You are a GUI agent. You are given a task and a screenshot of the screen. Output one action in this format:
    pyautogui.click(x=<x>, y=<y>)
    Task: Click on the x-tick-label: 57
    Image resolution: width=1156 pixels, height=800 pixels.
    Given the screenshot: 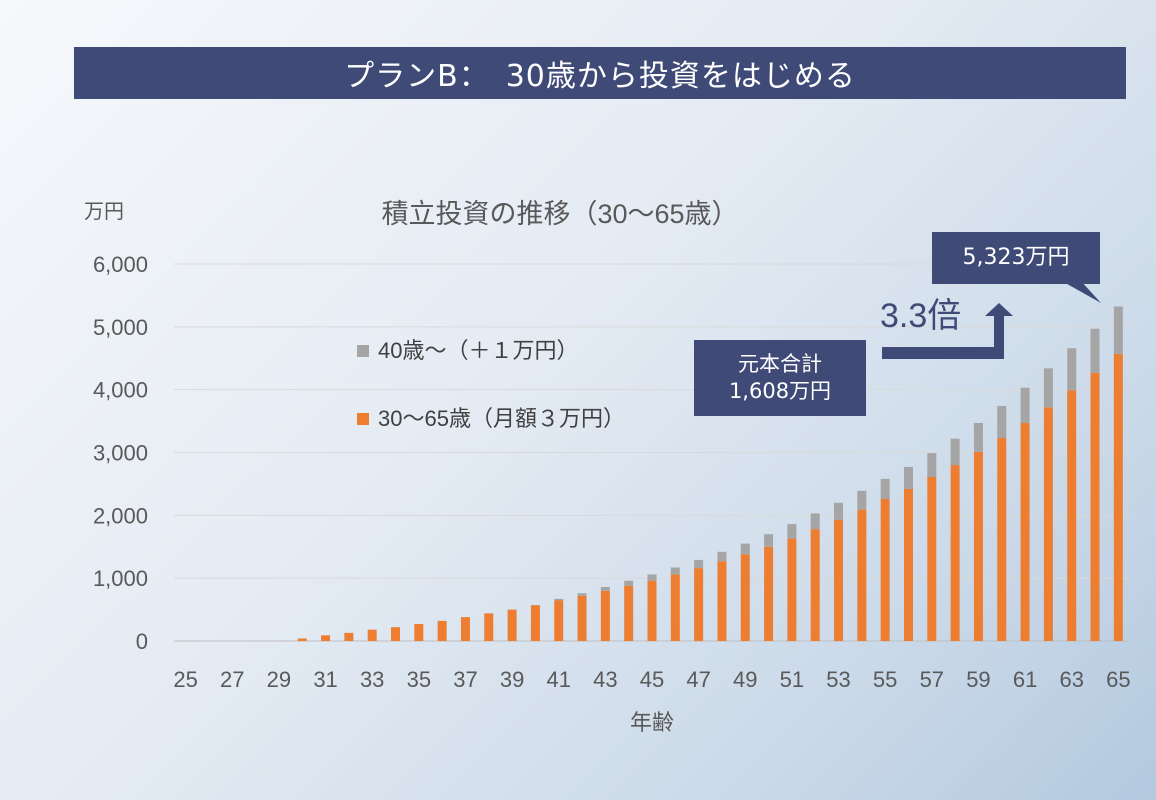 What is the action you would take?
    pyautogui.click(x=932, y=679)
    